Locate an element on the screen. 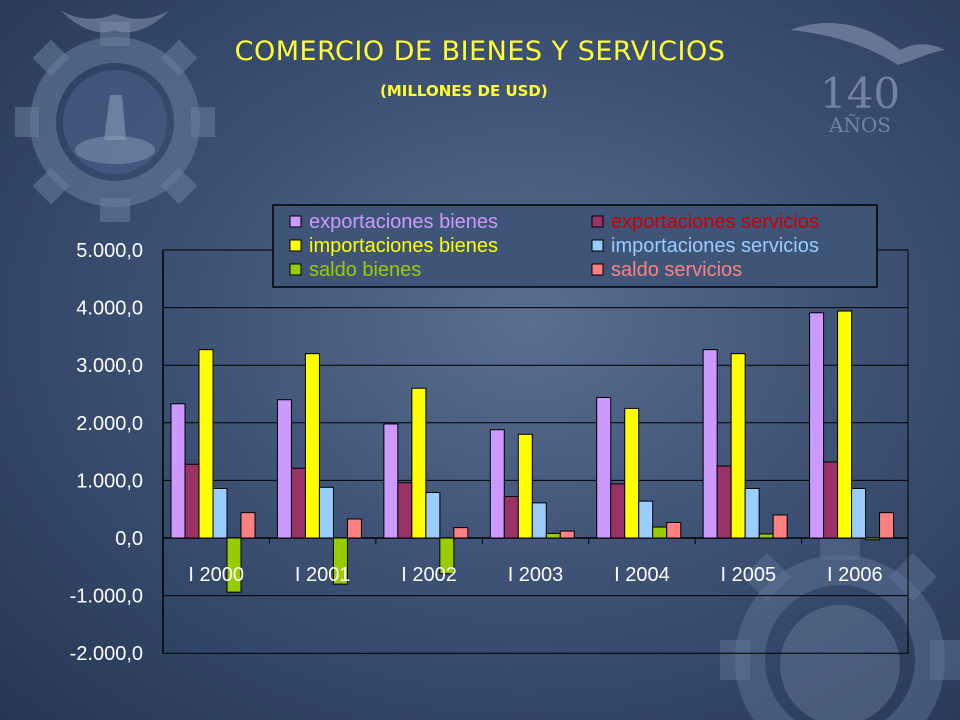 This screenshot has height=720, width=960. y-tick-label: 3.000,0 is located at coordinates (109, 366).